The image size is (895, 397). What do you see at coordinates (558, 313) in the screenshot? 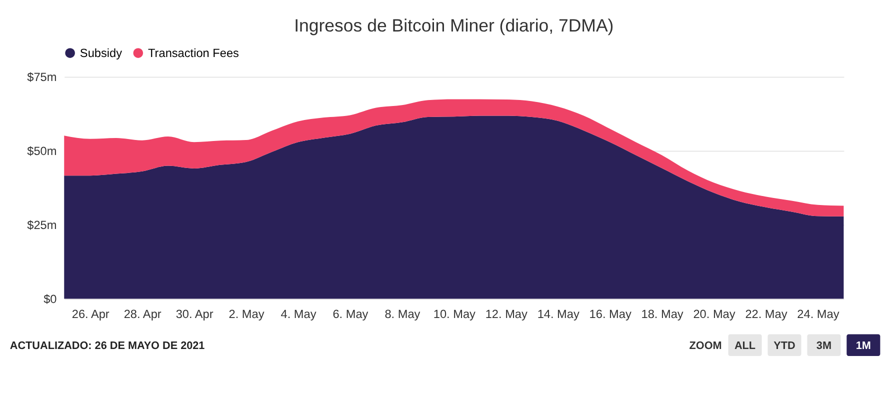
I see `x-tick-label: 14. May` at bounding box center [558, 313].